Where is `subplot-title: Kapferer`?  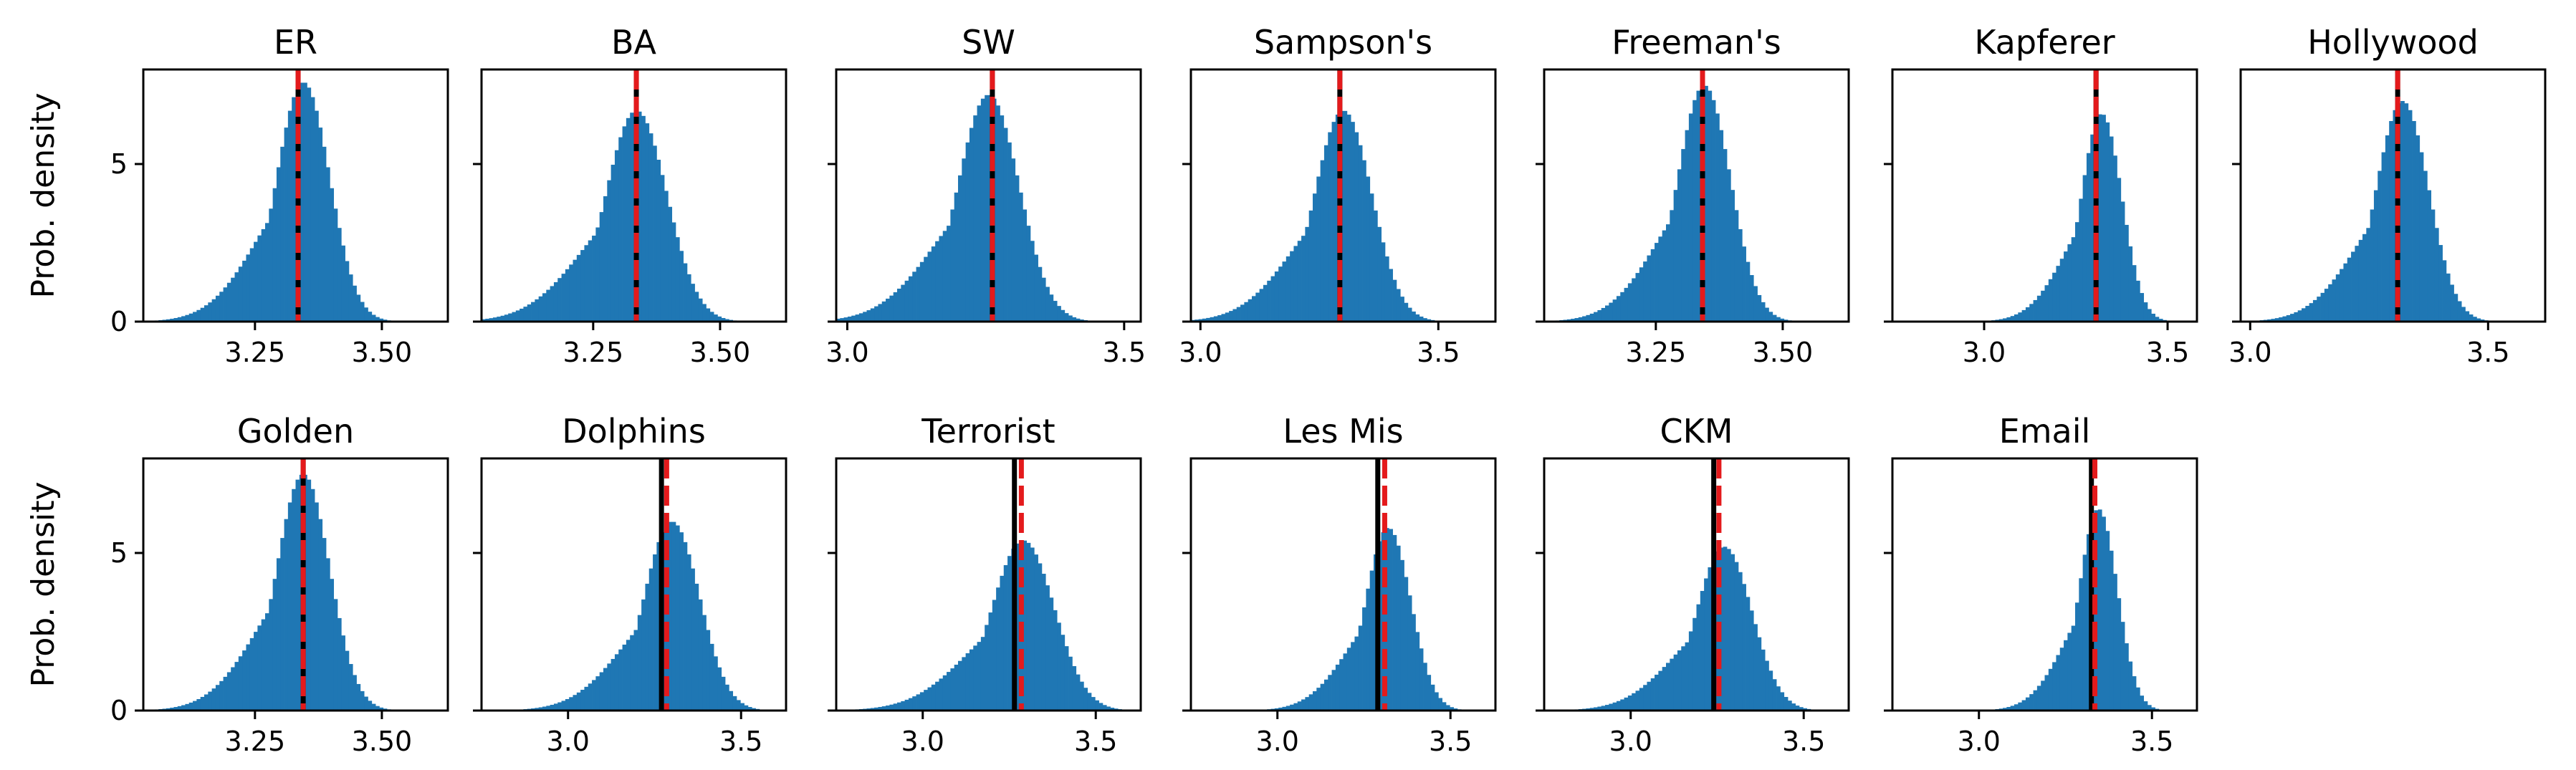 subplot-title: Kapferer is located at coordinates (2045, 42).